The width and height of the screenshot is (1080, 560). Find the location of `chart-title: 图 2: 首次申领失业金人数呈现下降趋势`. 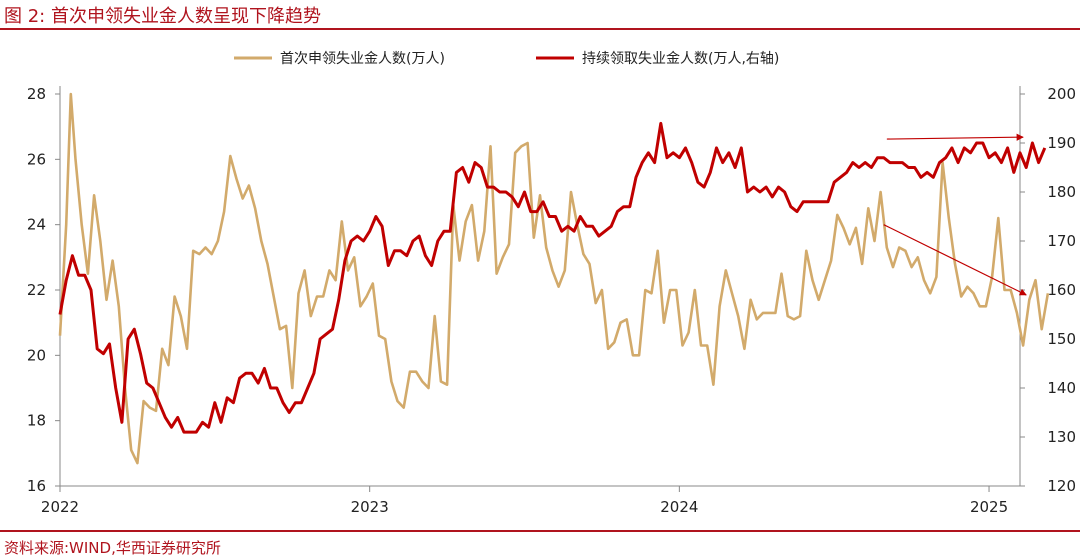

chart-title: 图 2: 首次申领失业金人数呈现下降趋势 is located at coordinates (162, 16).